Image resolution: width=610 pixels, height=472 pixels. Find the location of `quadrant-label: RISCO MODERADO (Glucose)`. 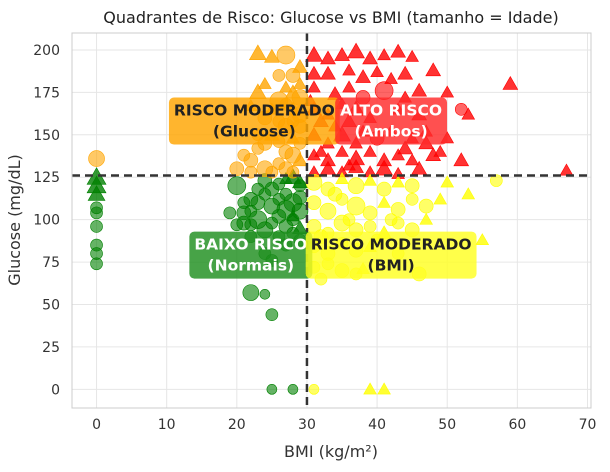

quadrant-label: RISCO MODERADO (Glucose) is located at coordinates (254, 121).